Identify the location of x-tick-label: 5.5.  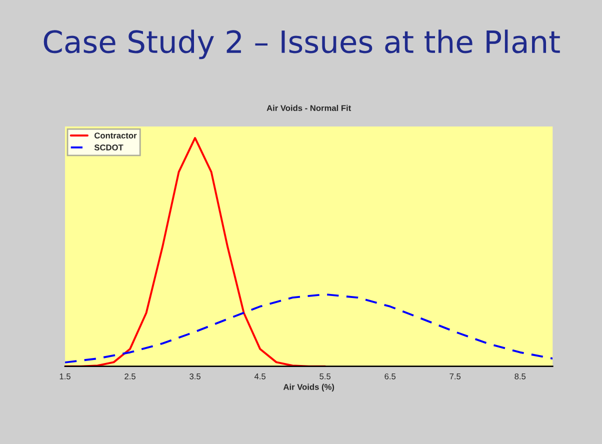
(325, 377).